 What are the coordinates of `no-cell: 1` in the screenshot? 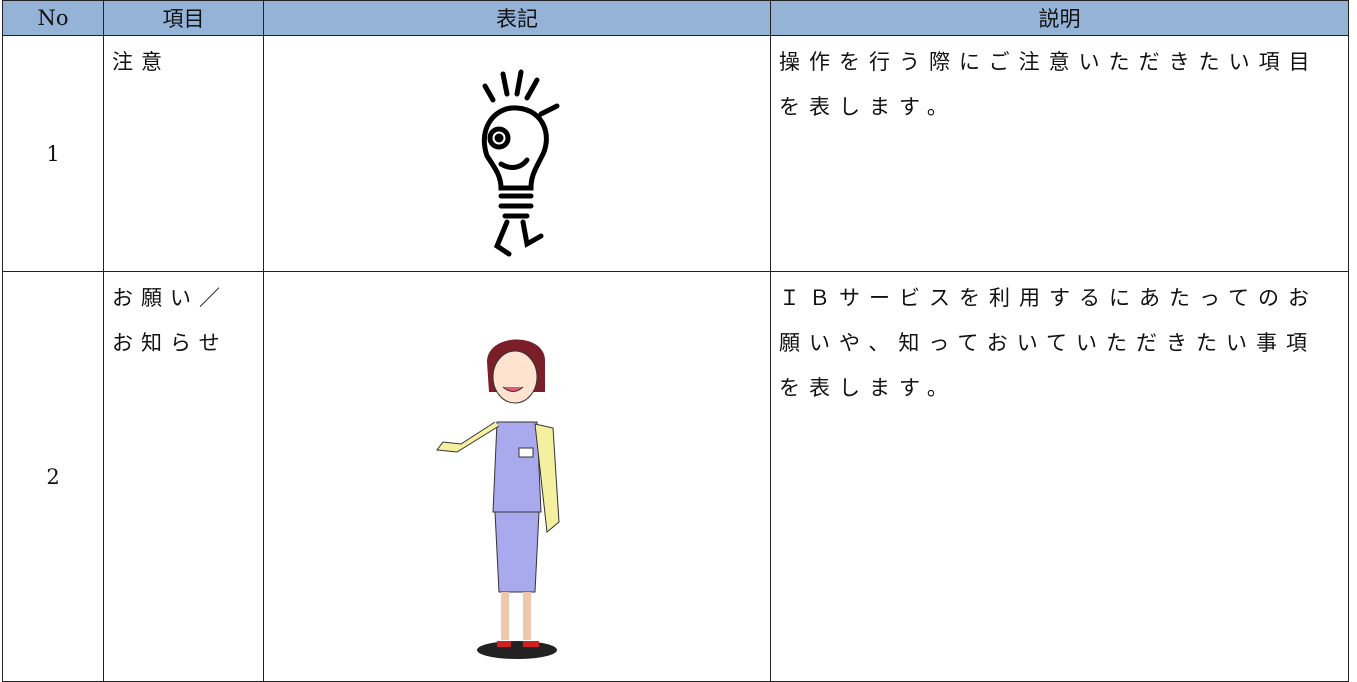 It's located at (53, 153).